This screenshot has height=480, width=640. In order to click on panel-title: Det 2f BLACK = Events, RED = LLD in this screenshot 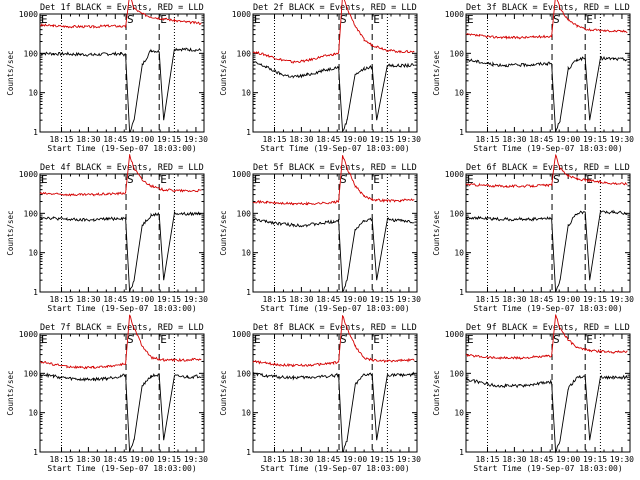, I will do `click(335, 8)`.